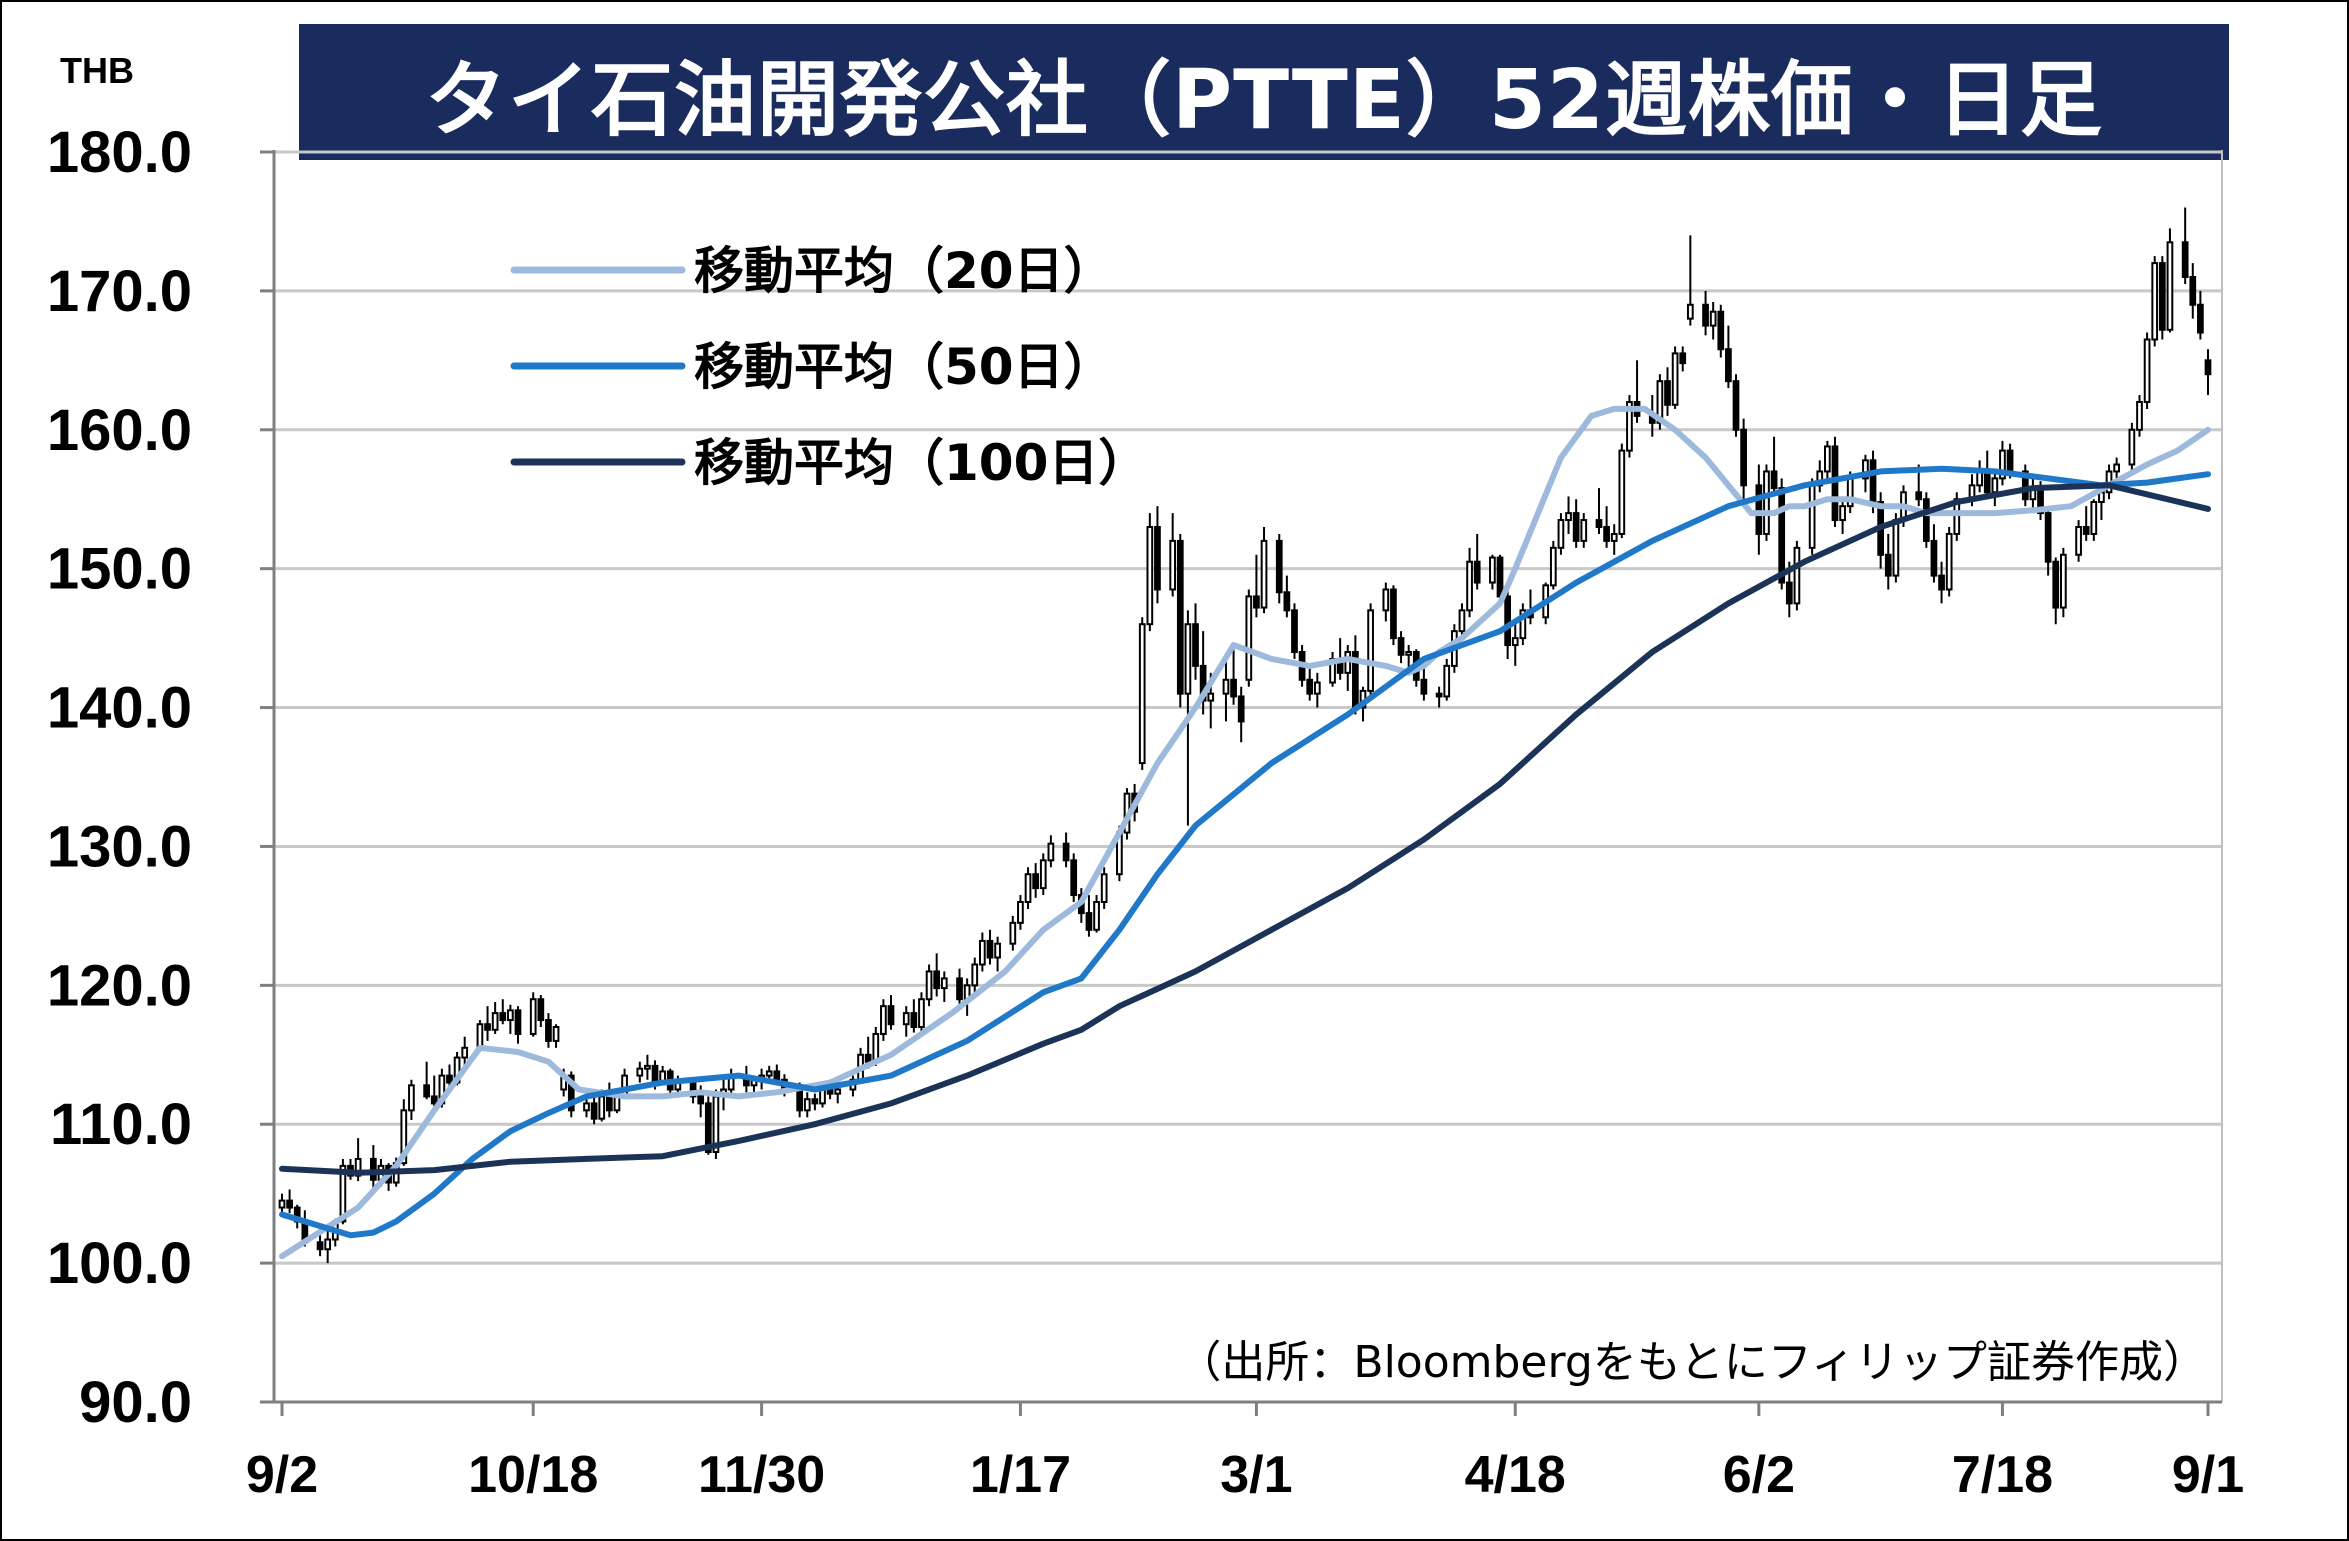 The height and width of the screenshot is (1541, 2349). I want to click on legend-label: 移動平均（100日）, so click(921, 463).